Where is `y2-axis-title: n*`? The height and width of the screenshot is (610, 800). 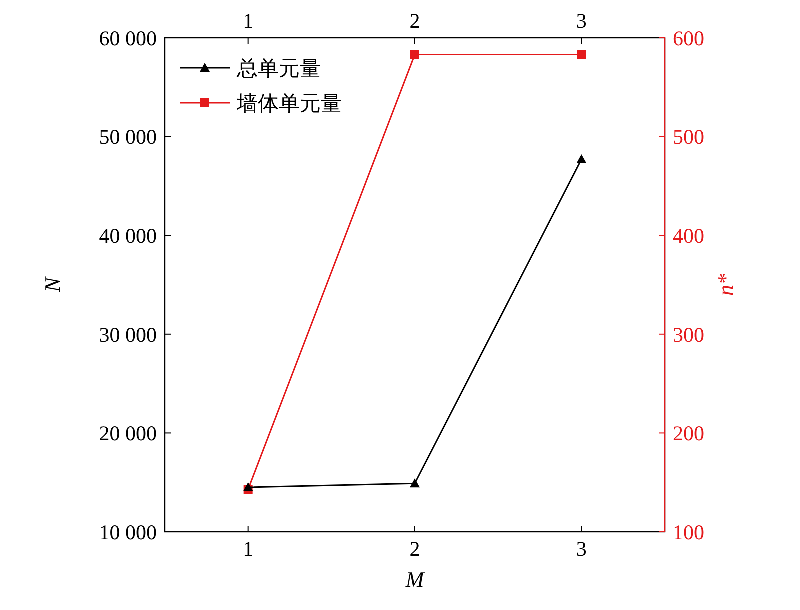 y2-axis-title: n* is located at coordinates (725, 285).